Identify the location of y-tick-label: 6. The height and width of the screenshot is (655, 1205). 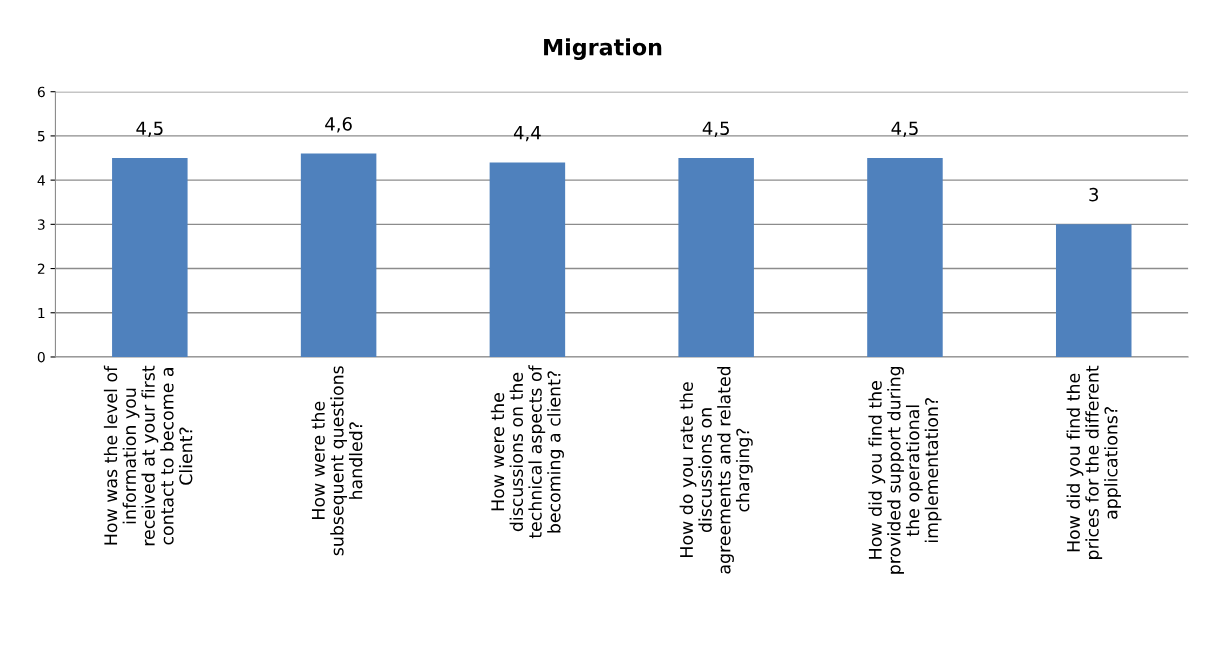
(41, 92).